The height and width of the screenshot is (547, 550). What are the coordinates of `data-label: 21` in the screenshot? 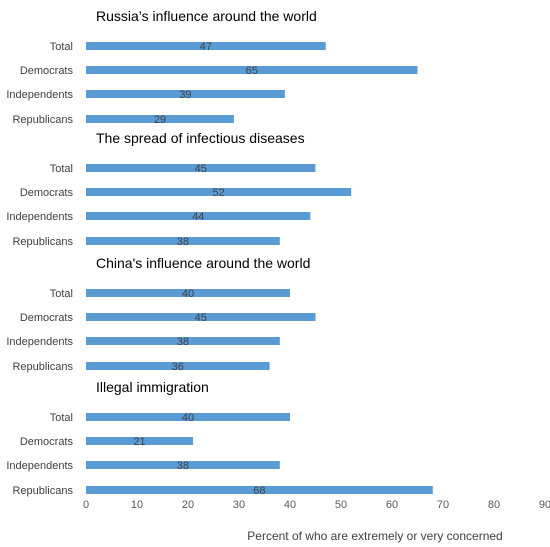 It's located at (139, 442).